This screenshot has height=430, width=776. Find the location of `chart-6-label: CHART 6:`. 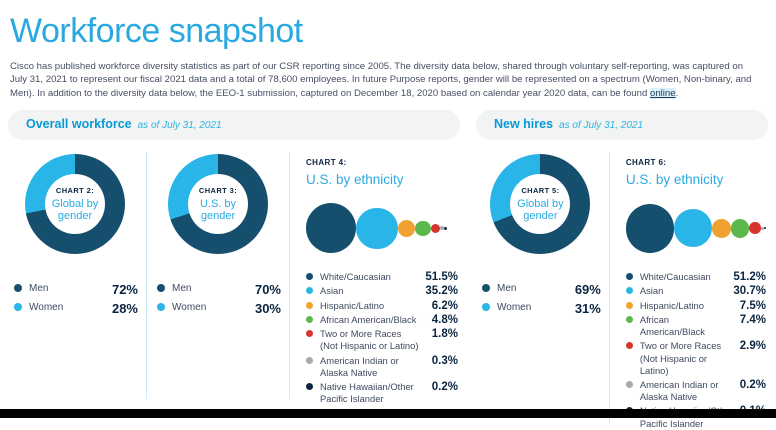

chart-6-label: CHART 6: is located at coordinates (646, 163).